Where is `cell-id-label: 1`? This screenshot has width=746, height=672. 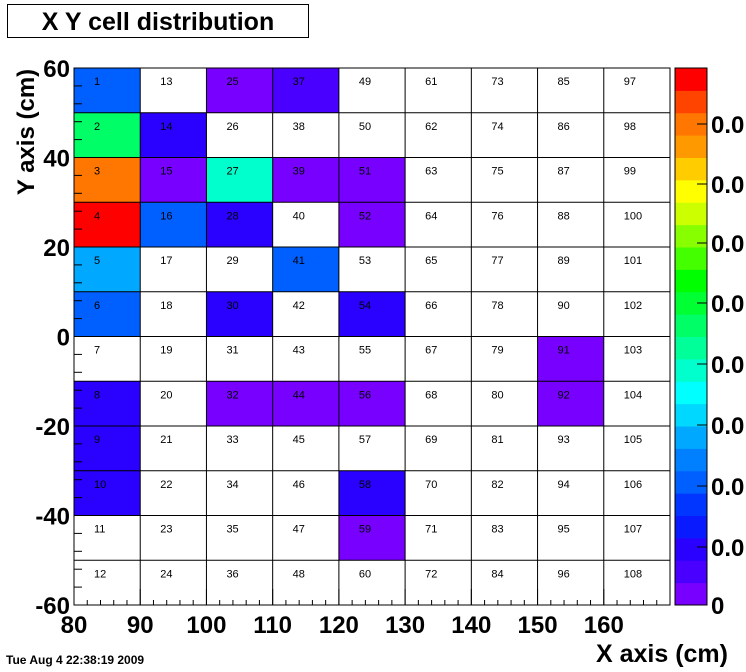
cell-id-label: 1 is located at coordinates (97, 82).